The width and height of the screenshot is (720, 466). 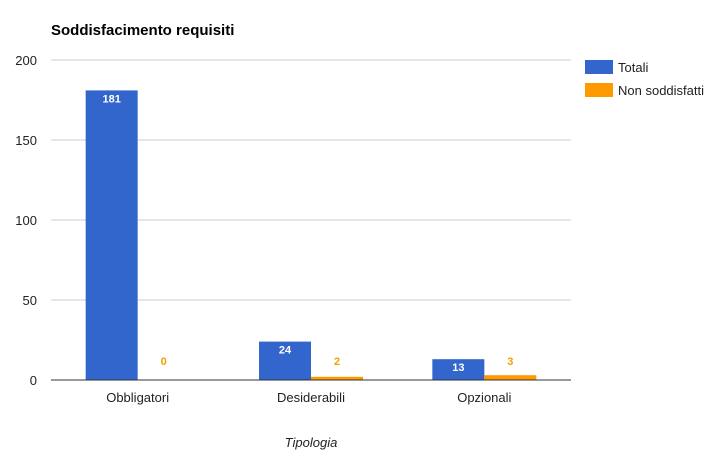 I want to click on data-label: 13, so click(x=458, y=368).